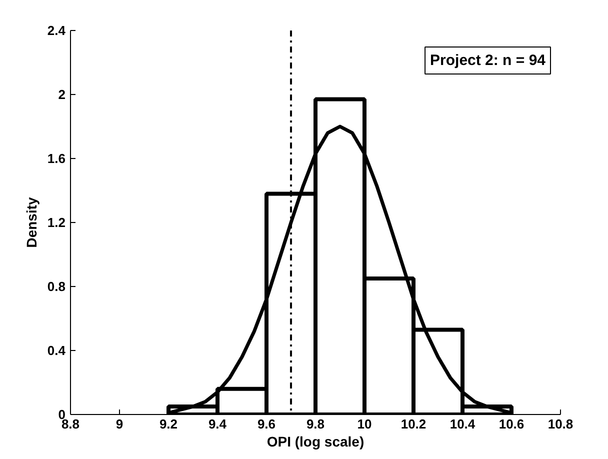 Image resolution: width=608 pixels, height=459 pixels. What do you see at coordinates (56, 350) in the screenshot?
I see `y-tick-label: 0.4` at bounding box center [56, 350].